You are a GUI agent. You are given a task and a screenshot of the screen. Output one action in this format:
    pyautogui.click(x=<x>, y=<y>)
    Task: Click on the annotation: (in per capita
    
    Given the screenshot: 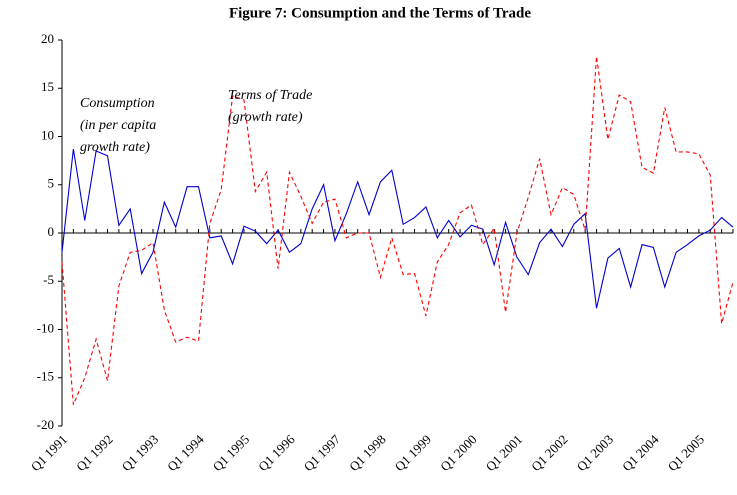 What is the action you would take?
    pyautogui.click(x=118, y=125)
    